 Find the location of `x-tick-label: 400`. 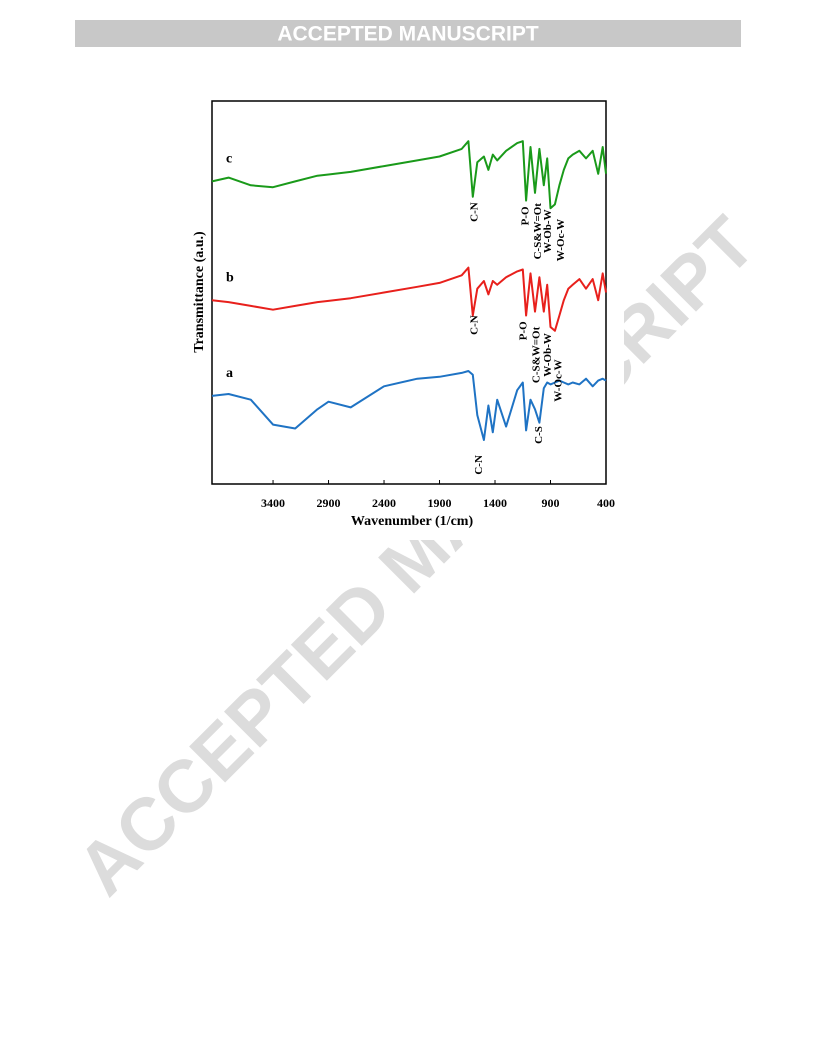

x-tick-label: 400 is located at coordinates (606, 503).